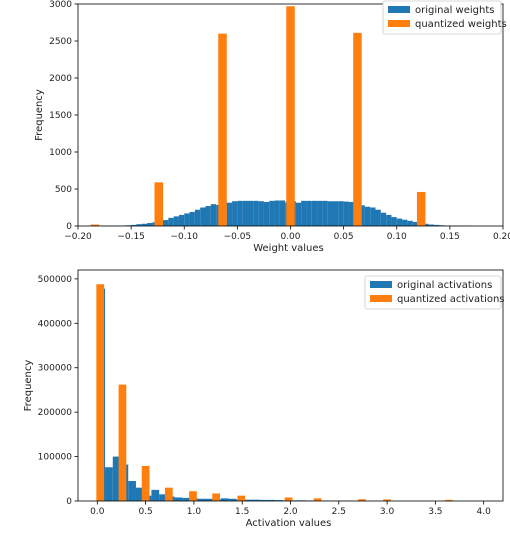  What do you see at coordinates (58, 391) in the screenshot?
I see `activations-y-ticks: 0 100000 200000 300000 400000 500000` at bounding box center [58, 391].